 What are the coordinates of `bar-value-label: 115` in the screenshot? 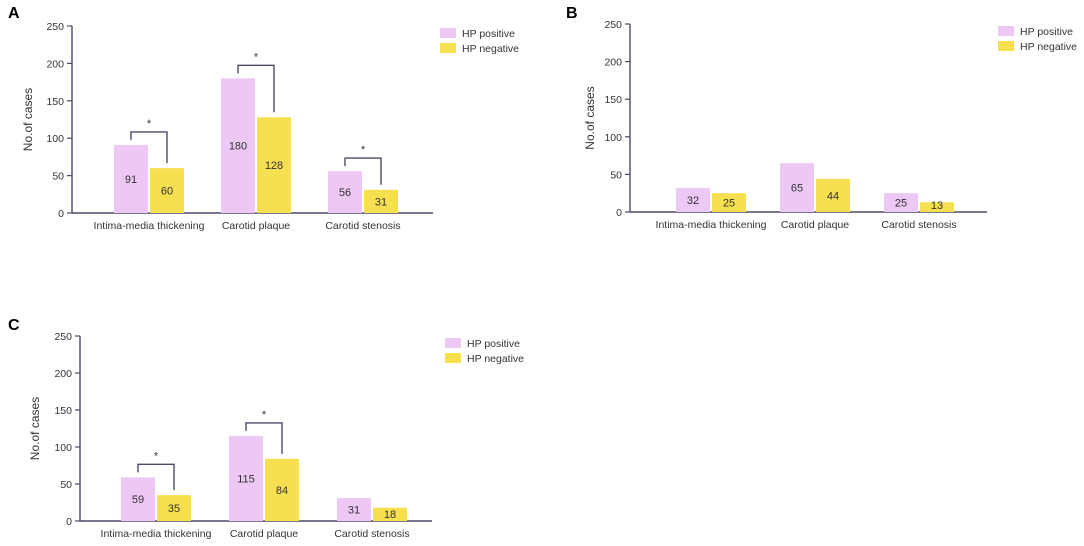 It's located at (246, 479).